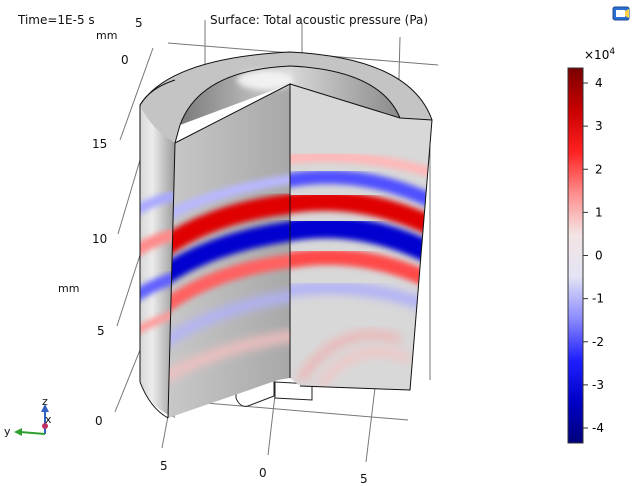  I want to click on color-legend-tick-label: 2, so click(599, 169).